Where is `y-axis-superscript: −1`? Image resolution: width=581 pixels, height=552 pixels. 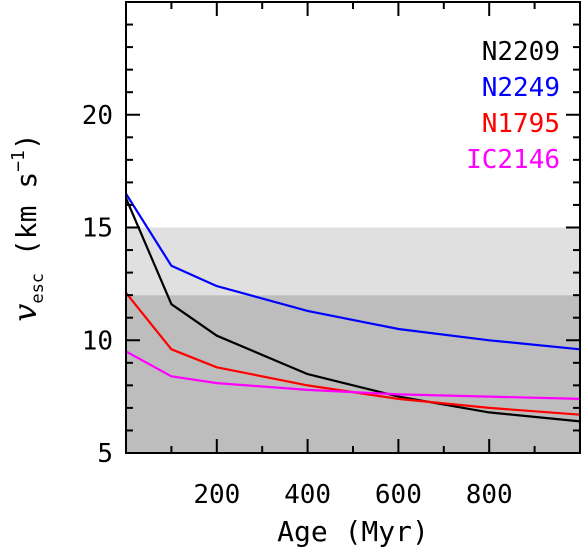 y-axis-superscript: −1 is located at coordinates (18, 161).